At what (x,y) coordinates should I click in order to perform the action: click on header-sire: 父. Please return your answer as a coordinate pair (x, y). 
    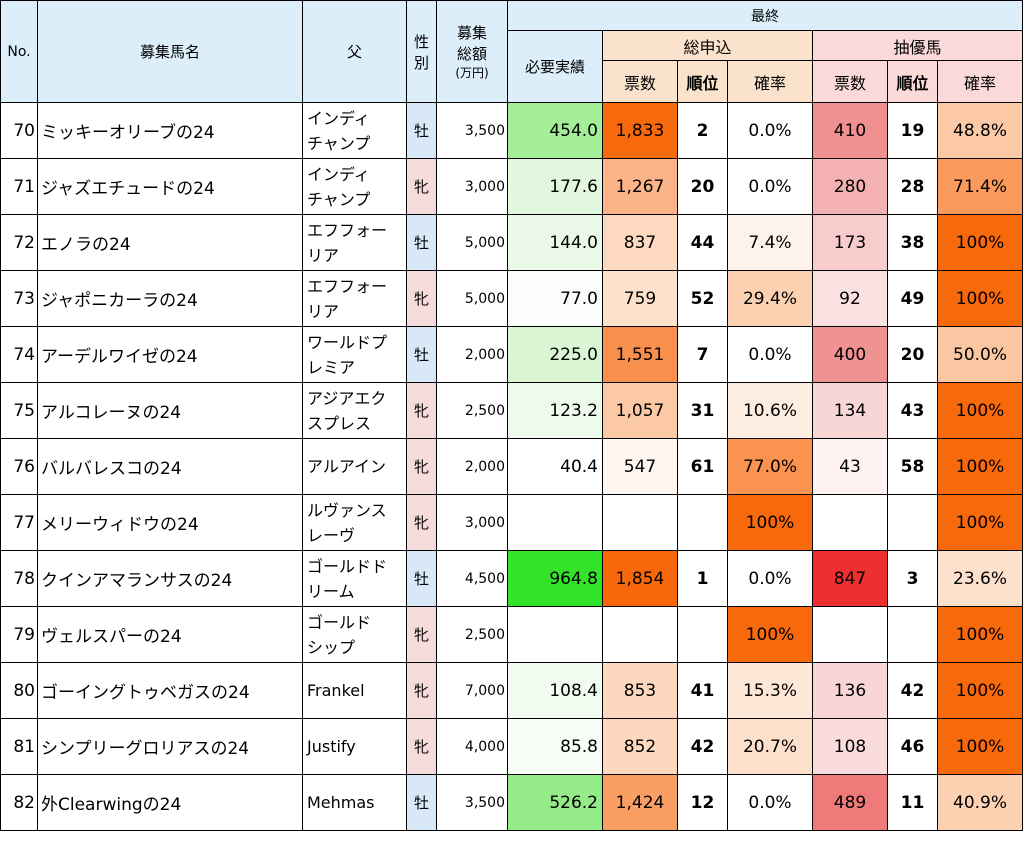
    Looking at the image, I should click on (354, 51).